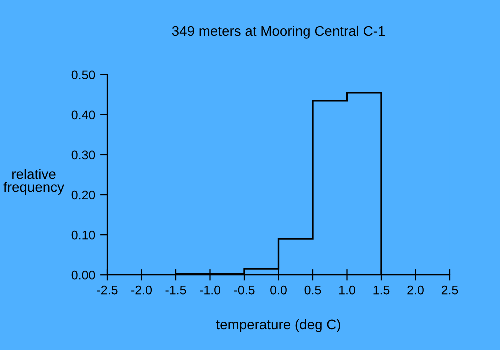  What do you see at coordinates (450, 290) in the screenshot?
I see `x-tick-label: 2.5` at bounding box center [450, 290].